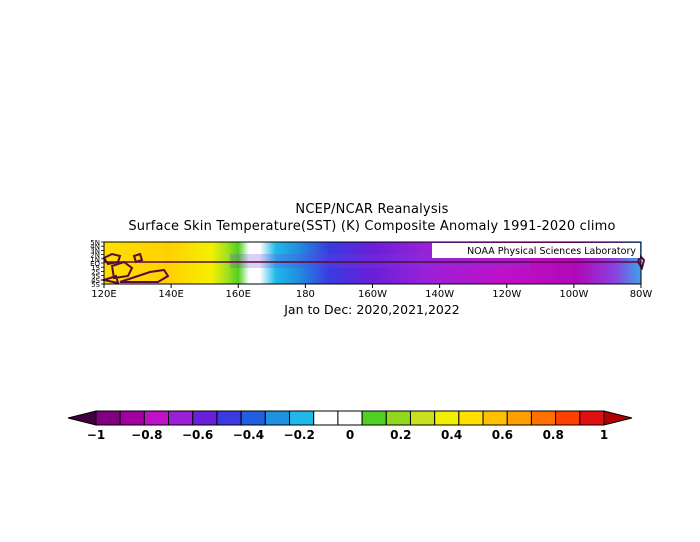  Describe the element at coordinates (138, 258) in the screenshot. I see `land-halmahera` at that location.